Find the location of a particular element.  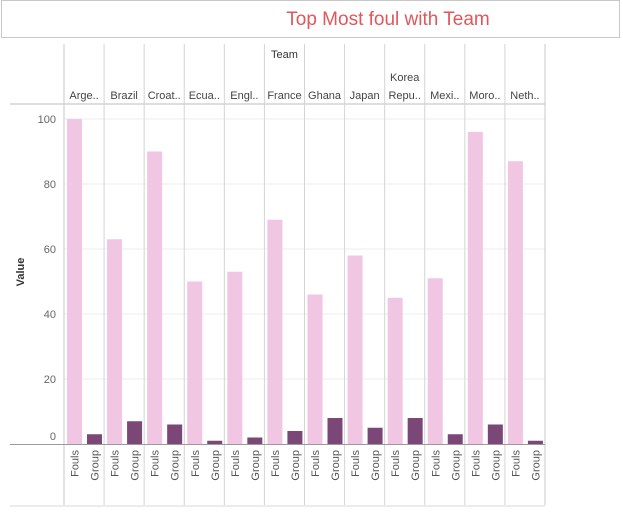

team-header-label: Neth.. is located at coordinates (524, 96).